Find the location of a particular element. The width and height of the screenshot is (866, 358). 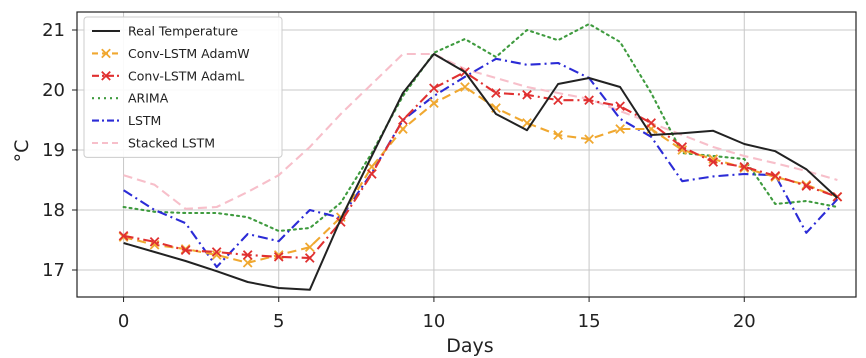

y-tick-label-0: 17 is located at coordinates (53, 270).